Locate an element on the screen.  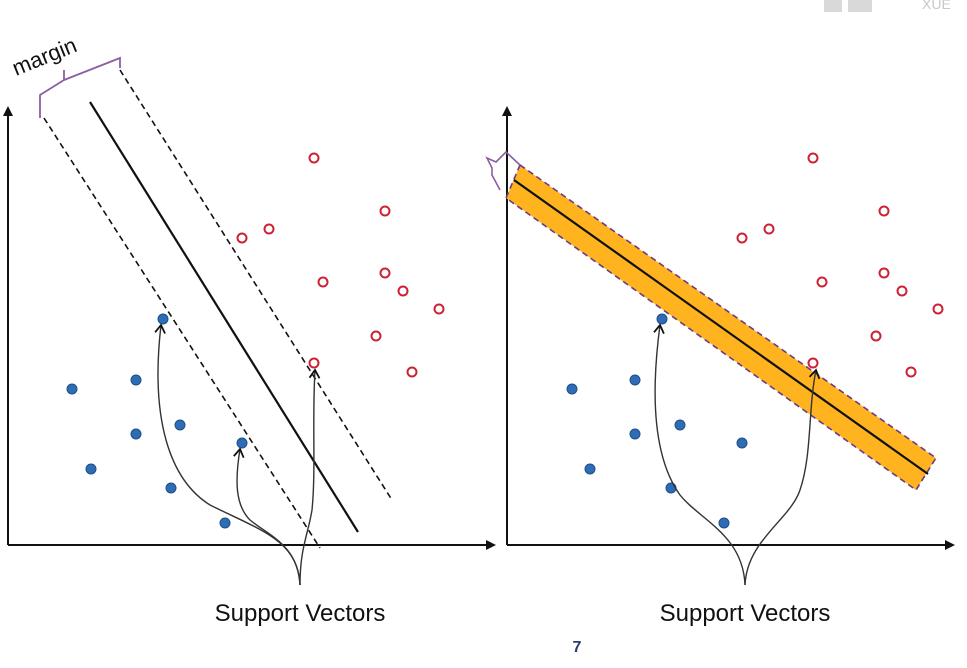
left-caption: Support Vectors is located at coordinates (300, 613).